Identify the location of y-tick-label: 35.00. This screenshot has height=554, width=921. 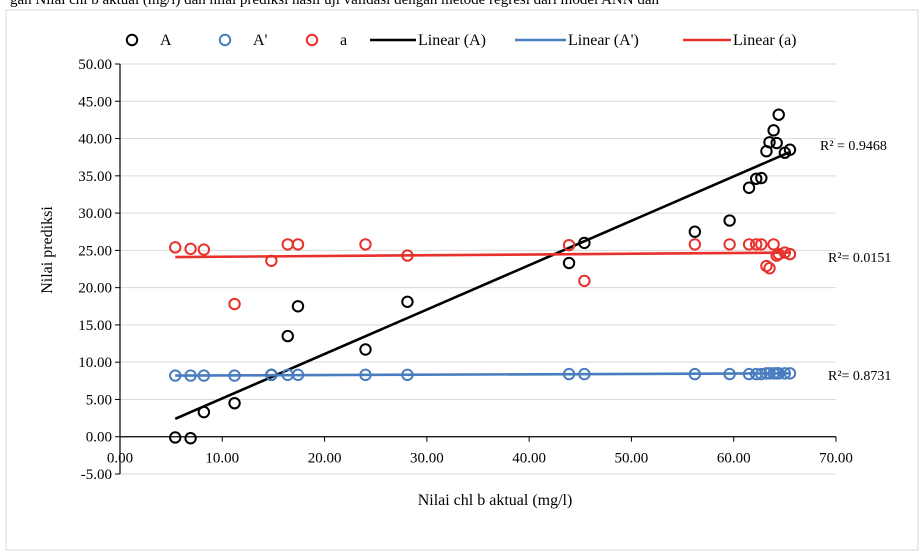
(95, 177).